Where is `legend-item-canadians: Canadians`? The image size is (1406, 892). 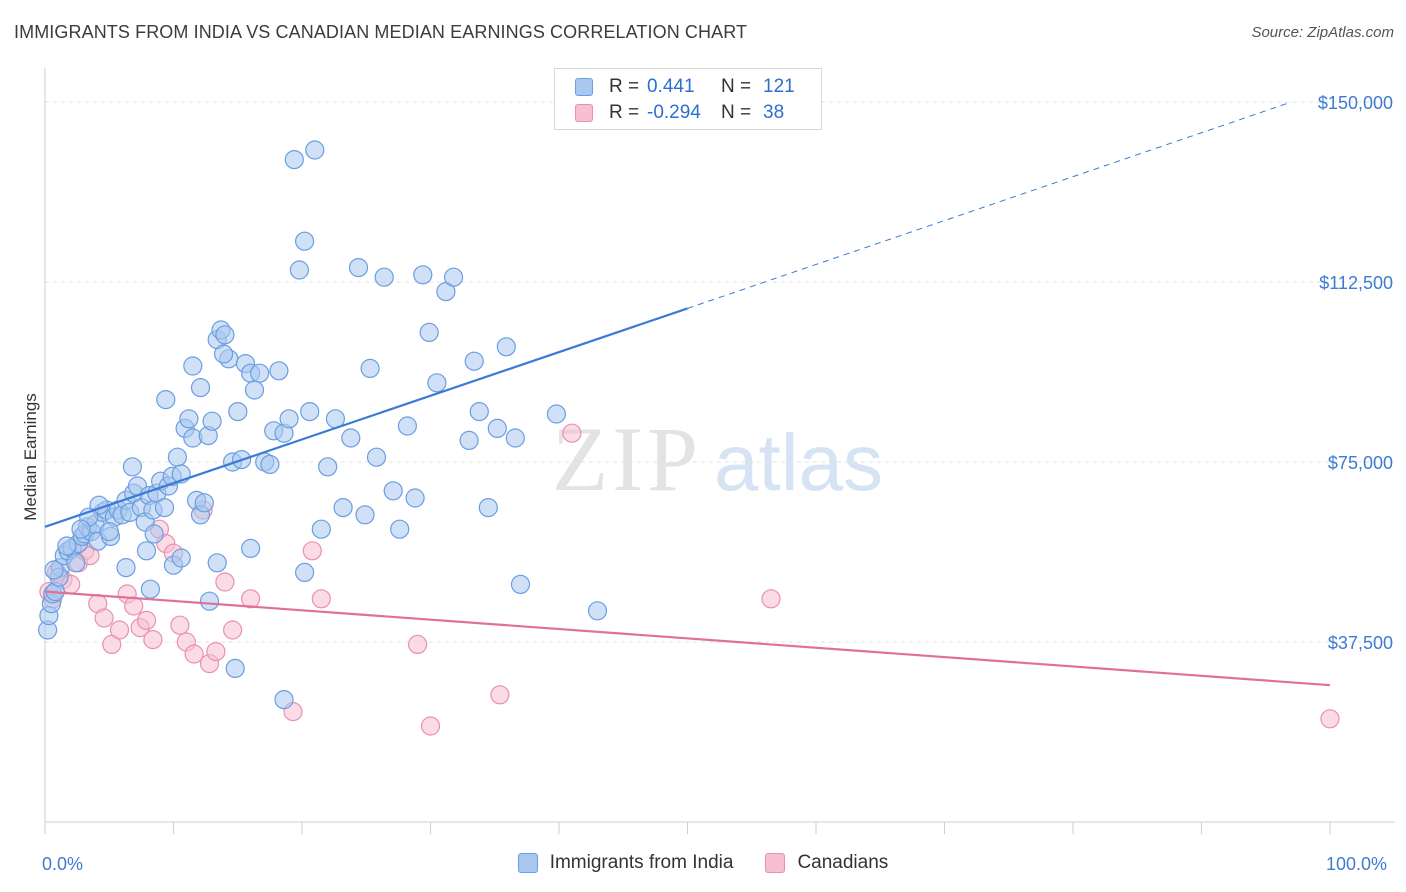
legend-item-canadians: Canadians is located at coordinates (826, 863).